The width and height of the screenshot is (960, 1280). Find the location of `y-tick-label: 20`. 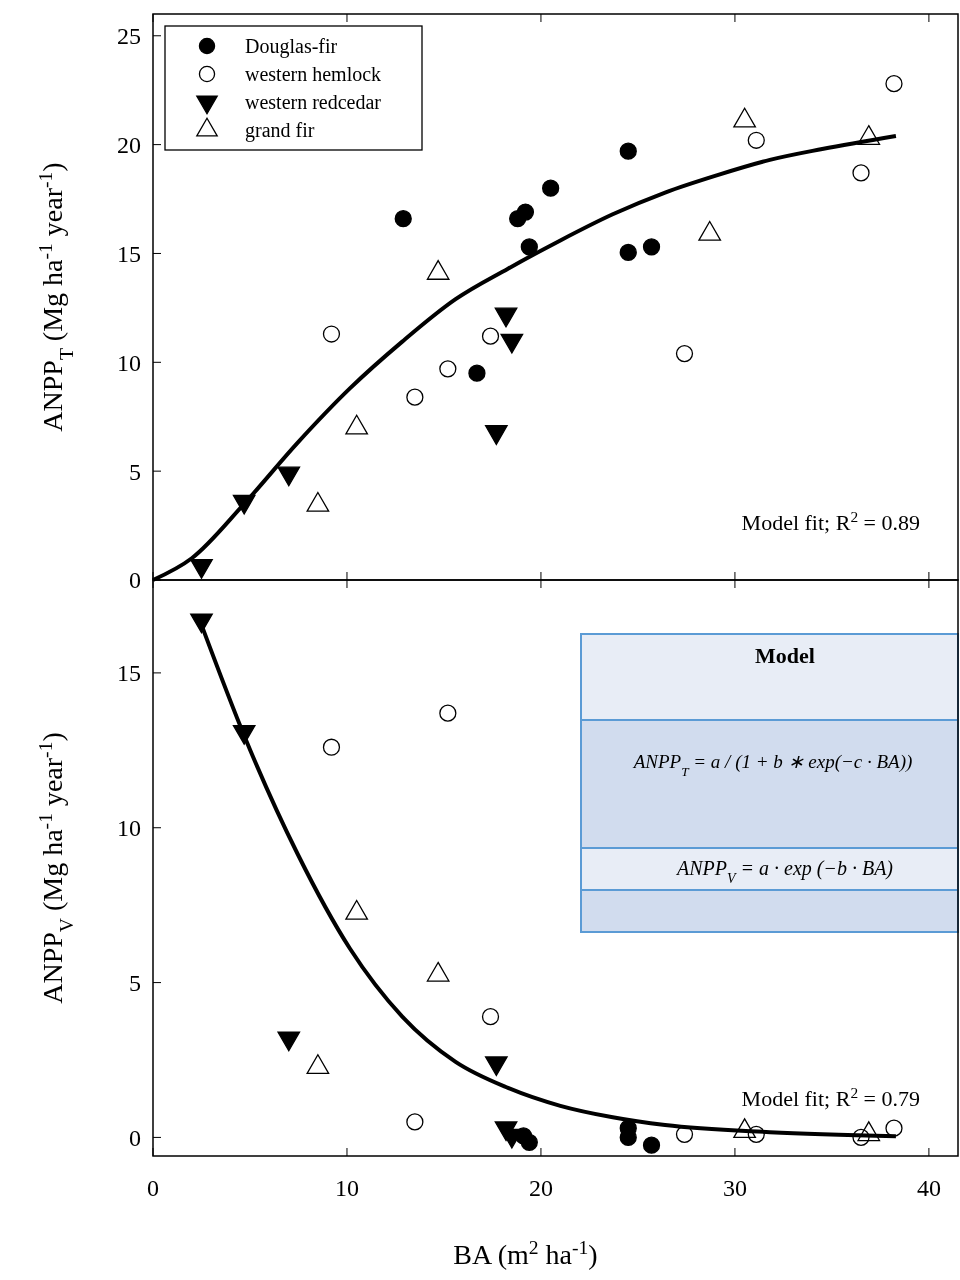

y-tick-label: 20 is located at coordinates (129, 145).